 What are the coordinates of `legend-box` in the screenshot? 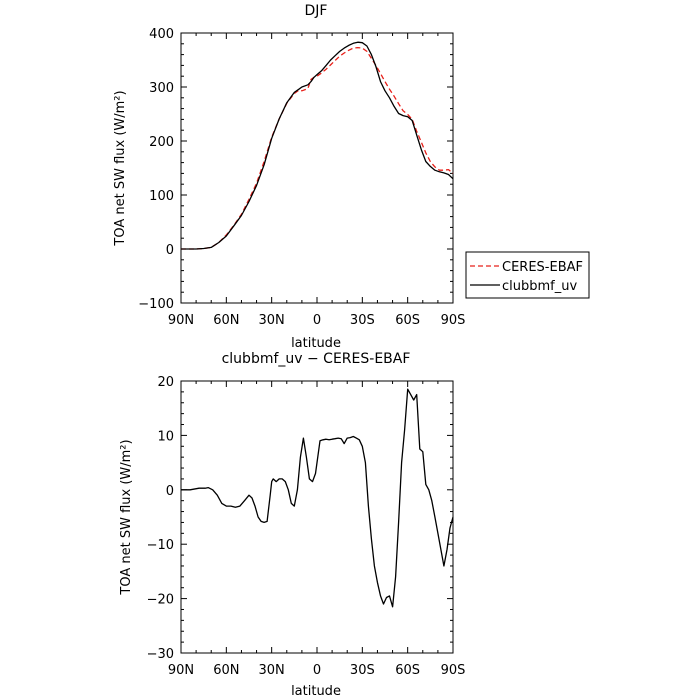 It's located at (527, 275).